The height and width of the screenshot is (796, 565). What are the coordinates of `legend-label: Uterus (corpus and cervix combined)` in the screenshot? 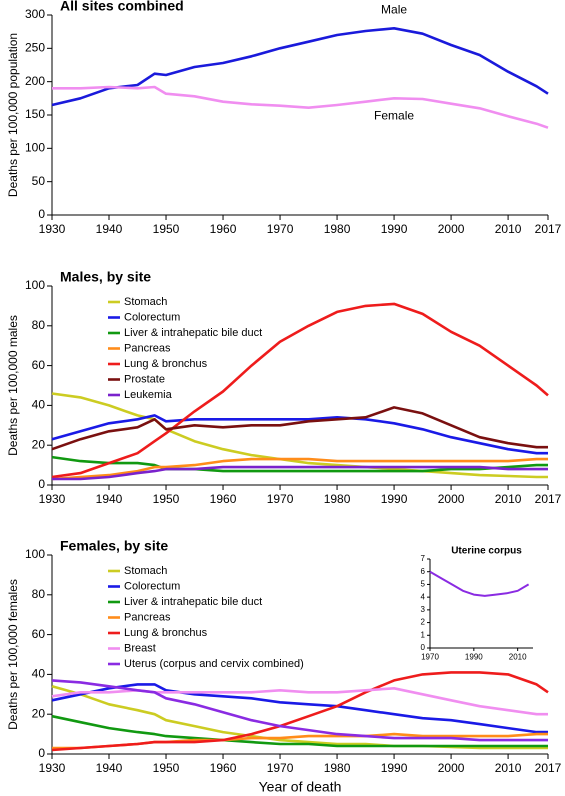 It's located at (214, 664).